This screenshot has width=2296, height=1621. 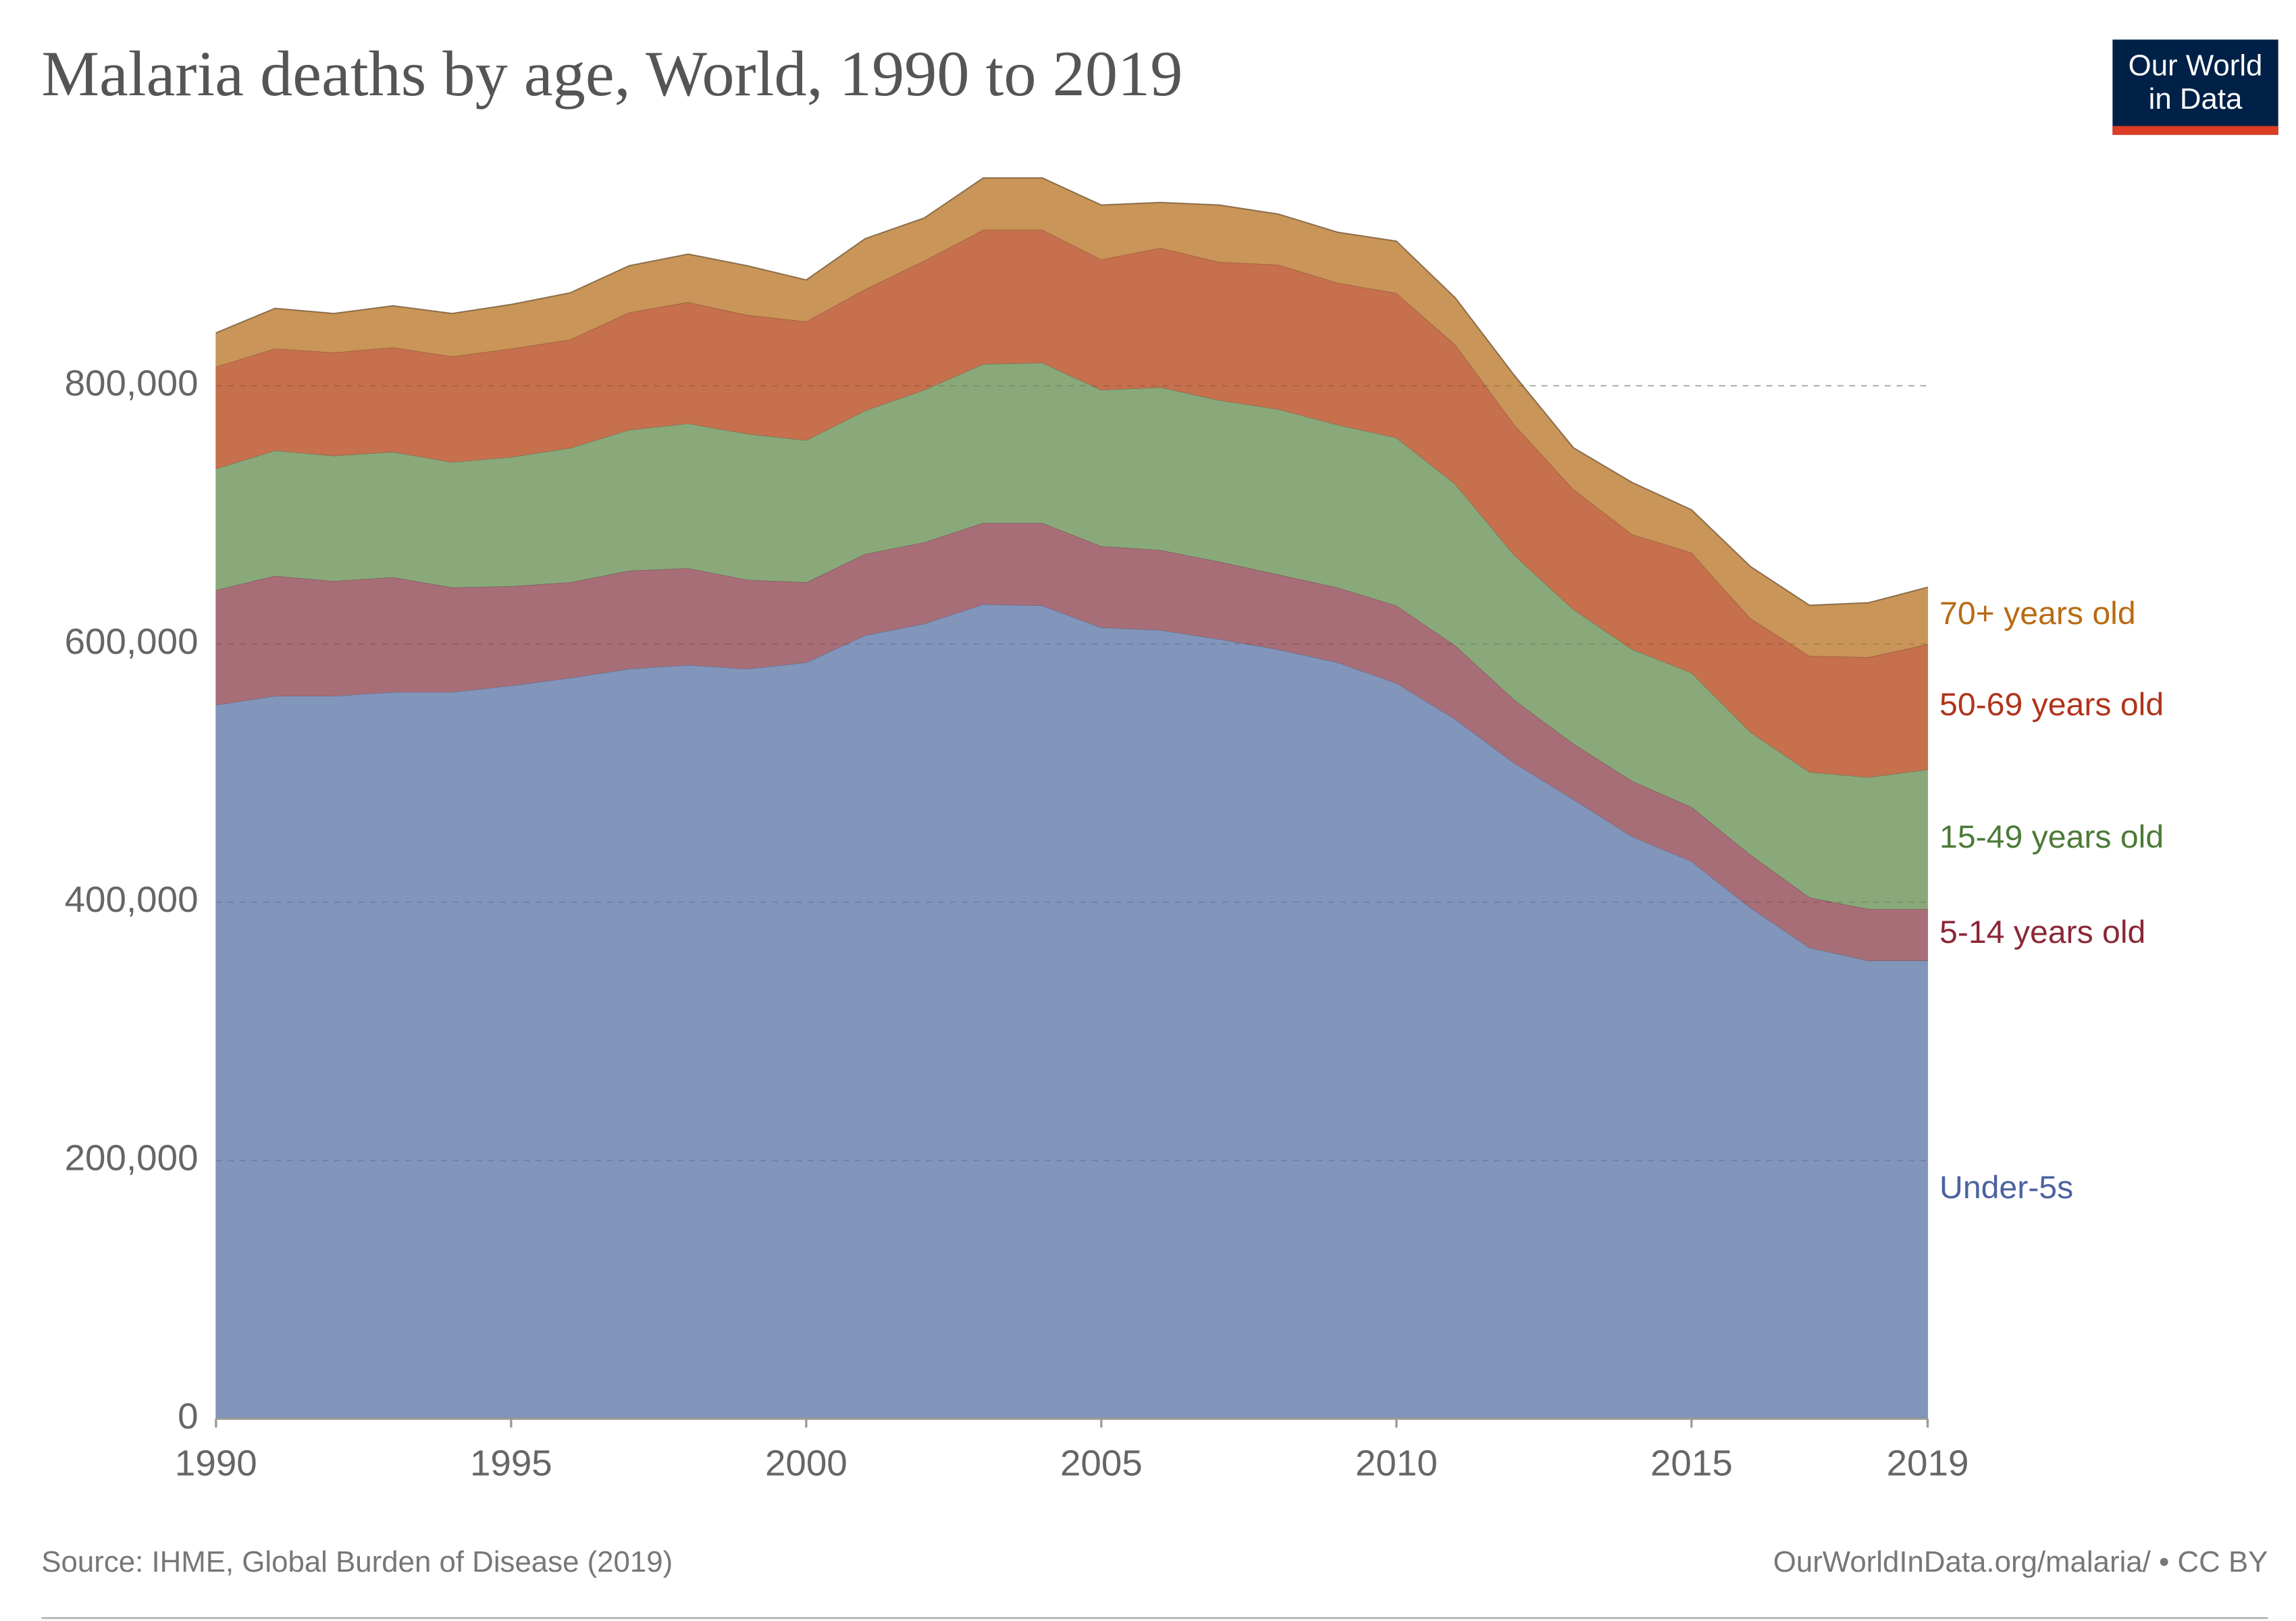 What do you see at coordinates (132, 383) in the screenshot?
I see `y-tick-label: 800,000` at bounding box center [132, 383].